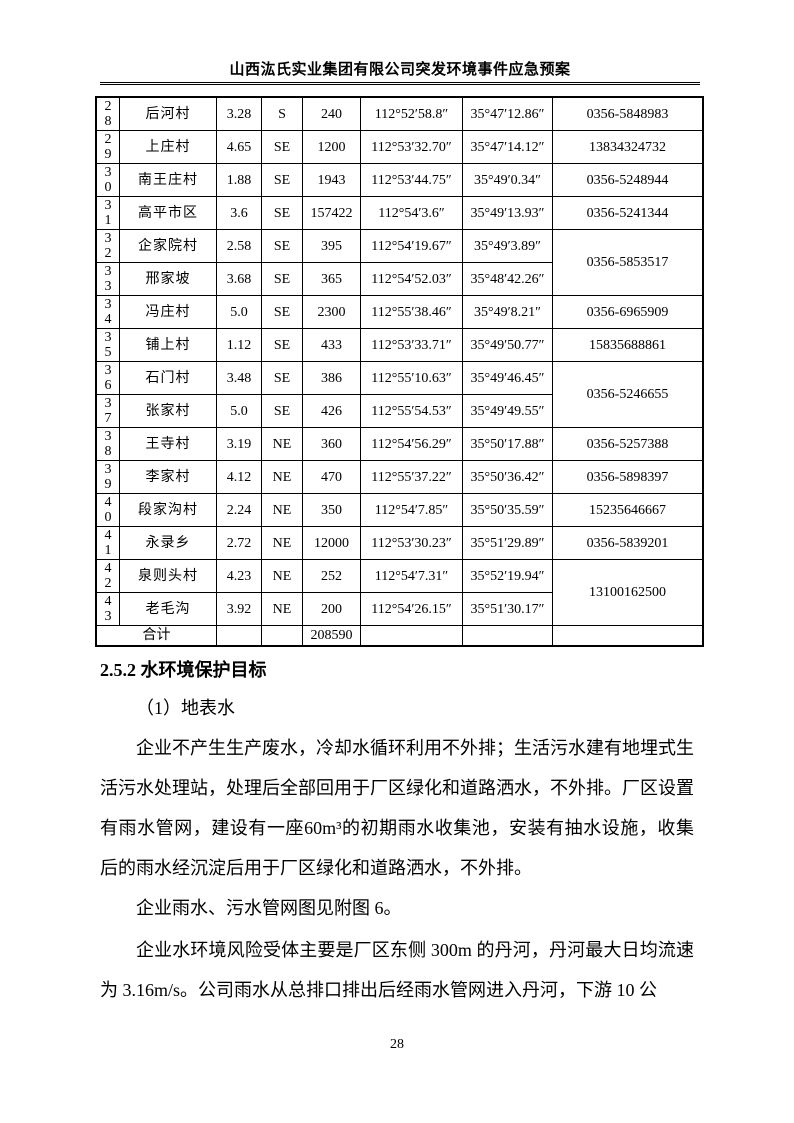  I want to click on cell-lon: 112°54′3.6″, so click(411, 213).